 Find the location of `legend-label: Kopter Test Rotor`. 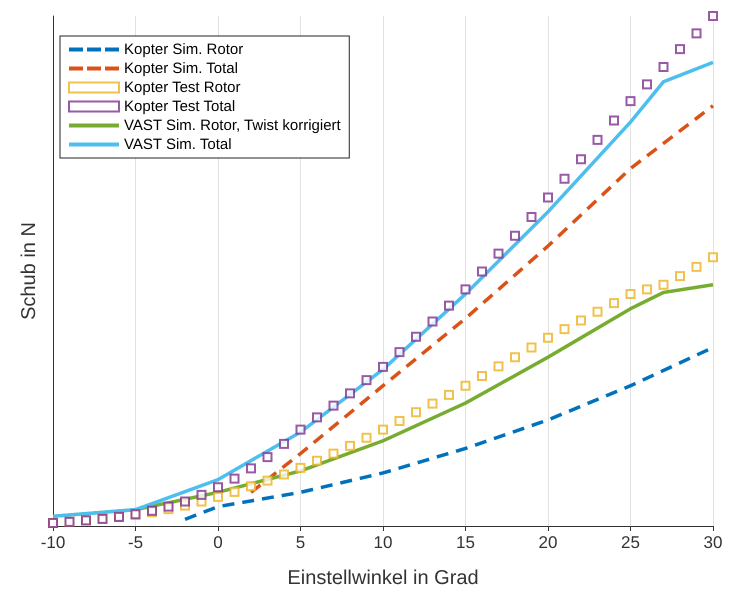

legend-label: Kopter Test Rotor is located at coordinates (182, 87).